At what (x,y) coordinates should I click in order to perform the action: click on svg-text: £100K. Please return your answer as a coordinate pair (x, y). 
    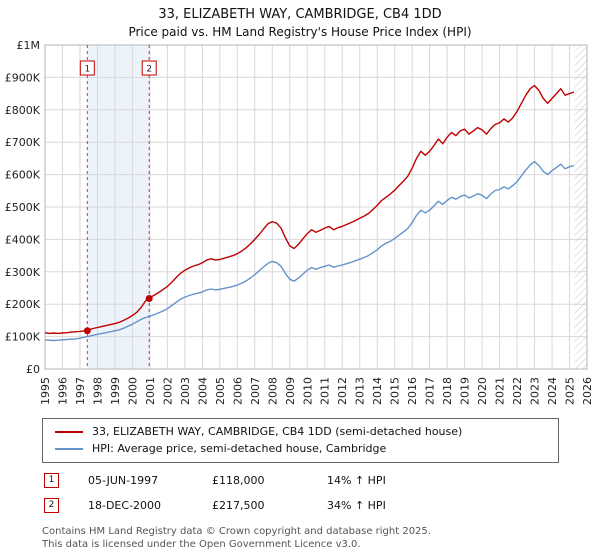
    Looking at the image, I should click on (23, 337).